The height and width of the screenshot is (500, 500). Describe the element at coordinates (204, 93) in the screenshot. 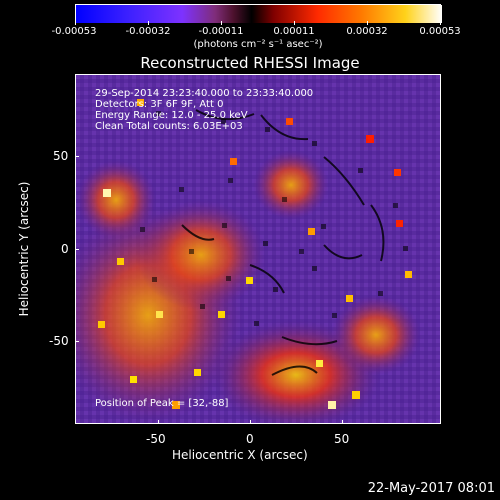

I see `overlay-time-range: 29-Sep-2014 23:23:40.000 to 23:33:40.000` at that location.